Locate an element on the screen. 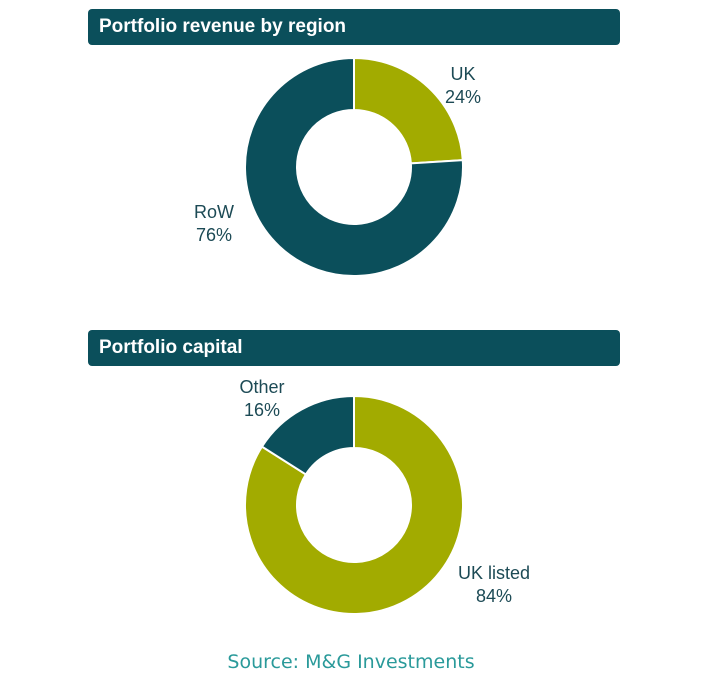 This screenshot has width=711, height=692. label-other: Other 16% is located at coordinates (262, 398).